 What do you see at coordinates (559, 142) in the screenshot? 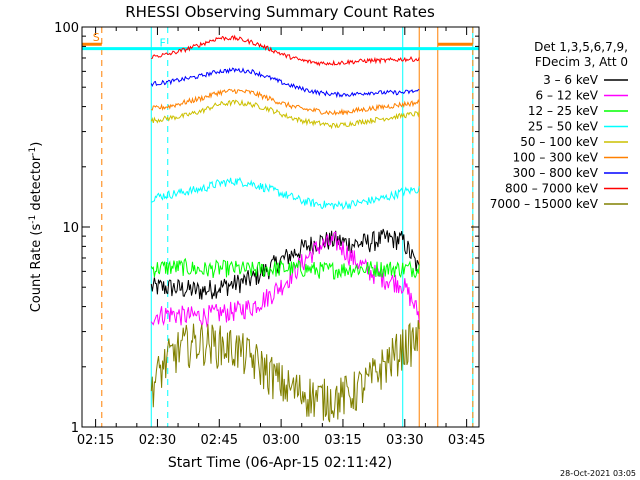
I see `legend-label: 50 – 100 keV` at bounding box center [559, 142].